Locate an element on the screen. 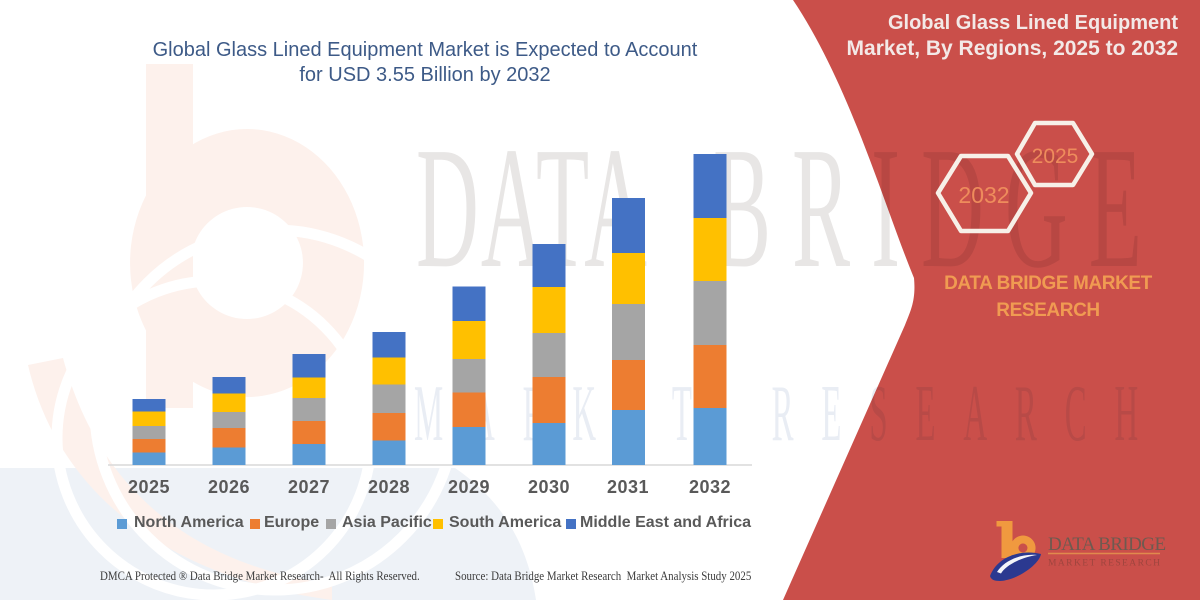 This screenshot has width=1200, height=600. svg-text: DATA BRIDGE is located at coordinates (1107, 544).